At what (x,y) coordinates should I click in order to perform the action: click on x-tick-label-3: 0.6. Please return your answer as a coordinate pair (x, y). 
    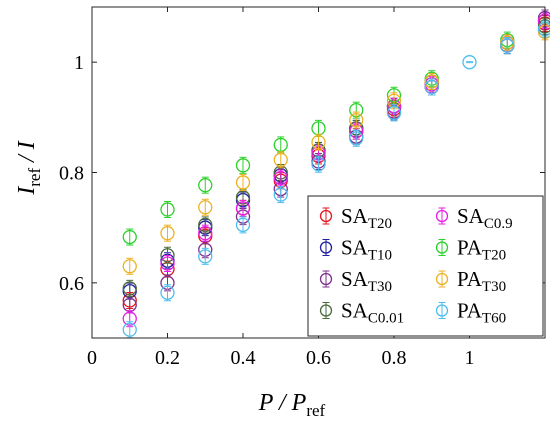
    Looking at the image, I should click on (318, 358).